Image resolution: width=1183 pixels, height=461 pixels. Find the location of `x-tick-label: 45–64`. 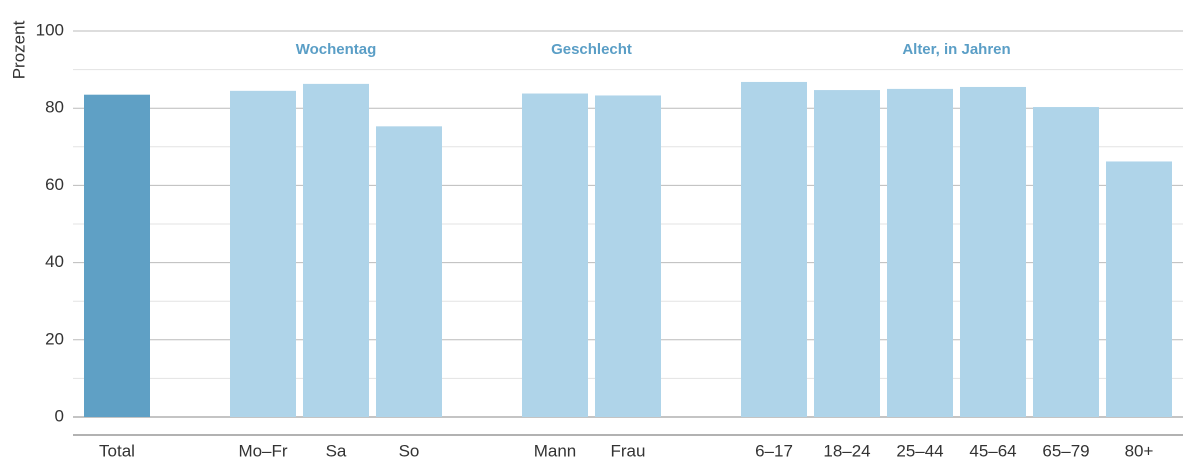

x-tick-label: 45–64 is located at coordinates (992, 450).